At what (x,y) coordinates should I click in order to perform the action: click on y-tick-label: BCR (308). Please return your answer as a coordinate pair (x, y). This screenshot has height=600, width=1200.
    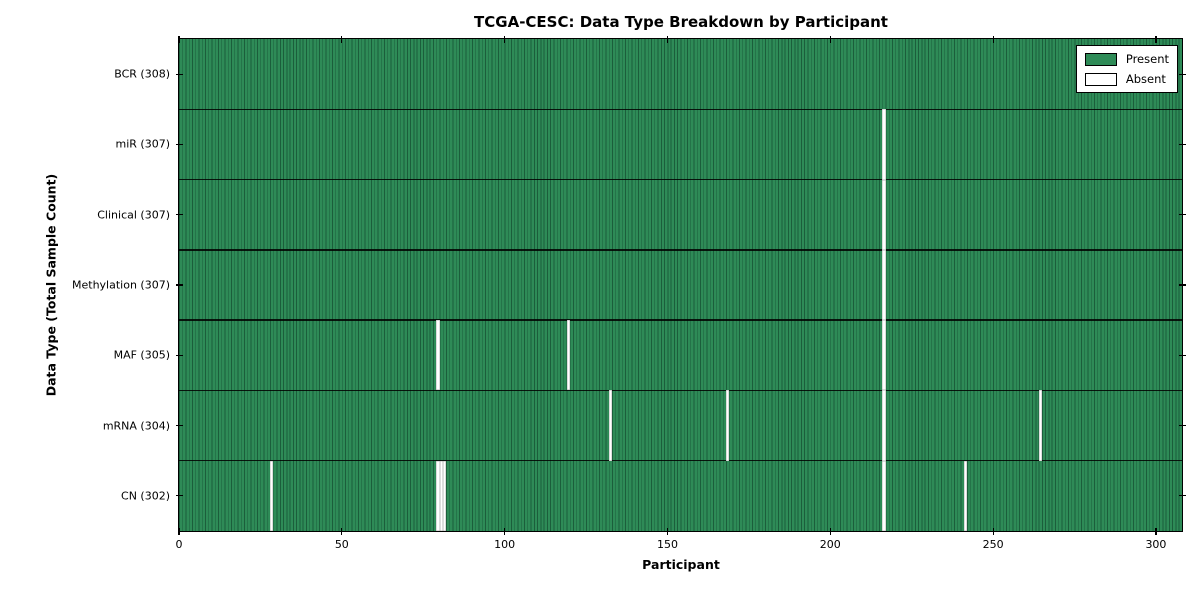
    Looking at the image, I should click on (142, 74).